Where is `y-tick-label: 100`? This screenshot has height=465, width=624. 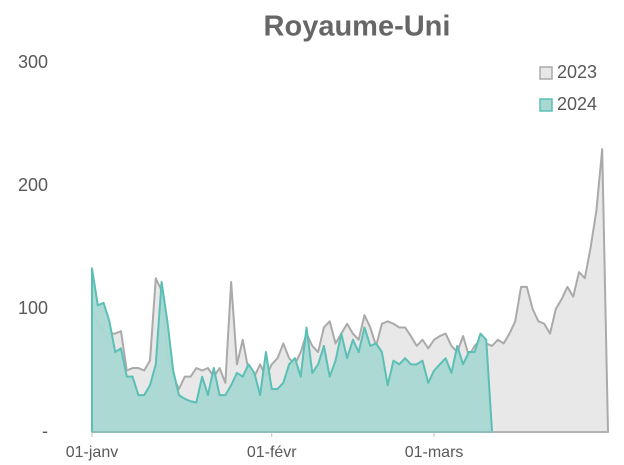 y-tick-label: 100 is located at coordinates (33, 308).